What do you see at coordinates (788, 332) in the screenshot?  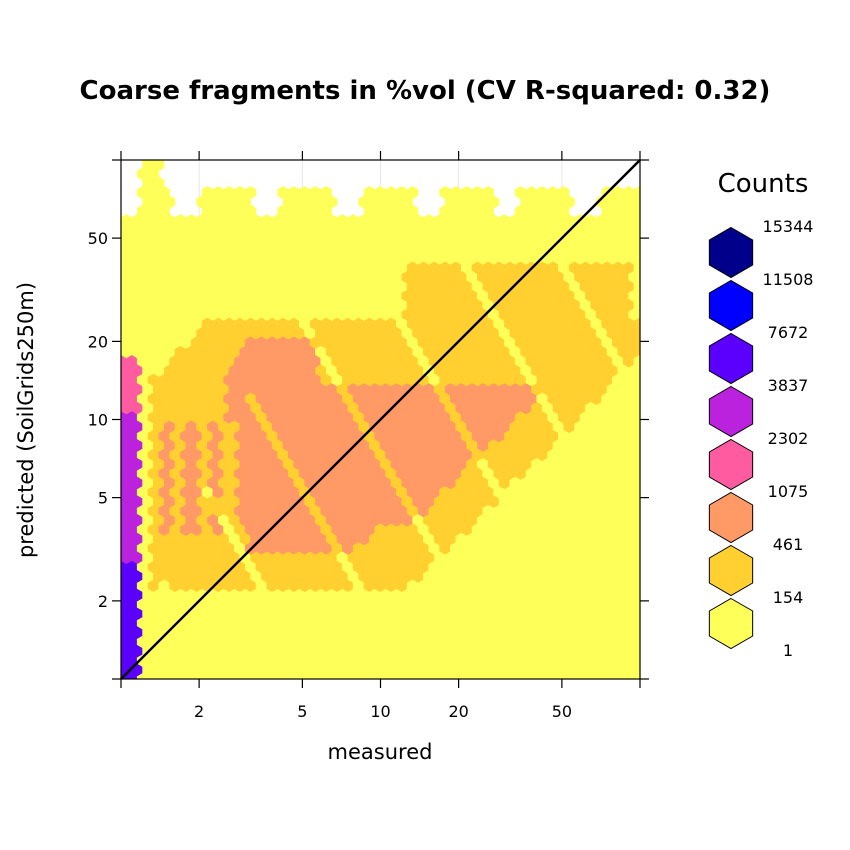 I see `legend-label: 7672` at bounding box center [788, 332].